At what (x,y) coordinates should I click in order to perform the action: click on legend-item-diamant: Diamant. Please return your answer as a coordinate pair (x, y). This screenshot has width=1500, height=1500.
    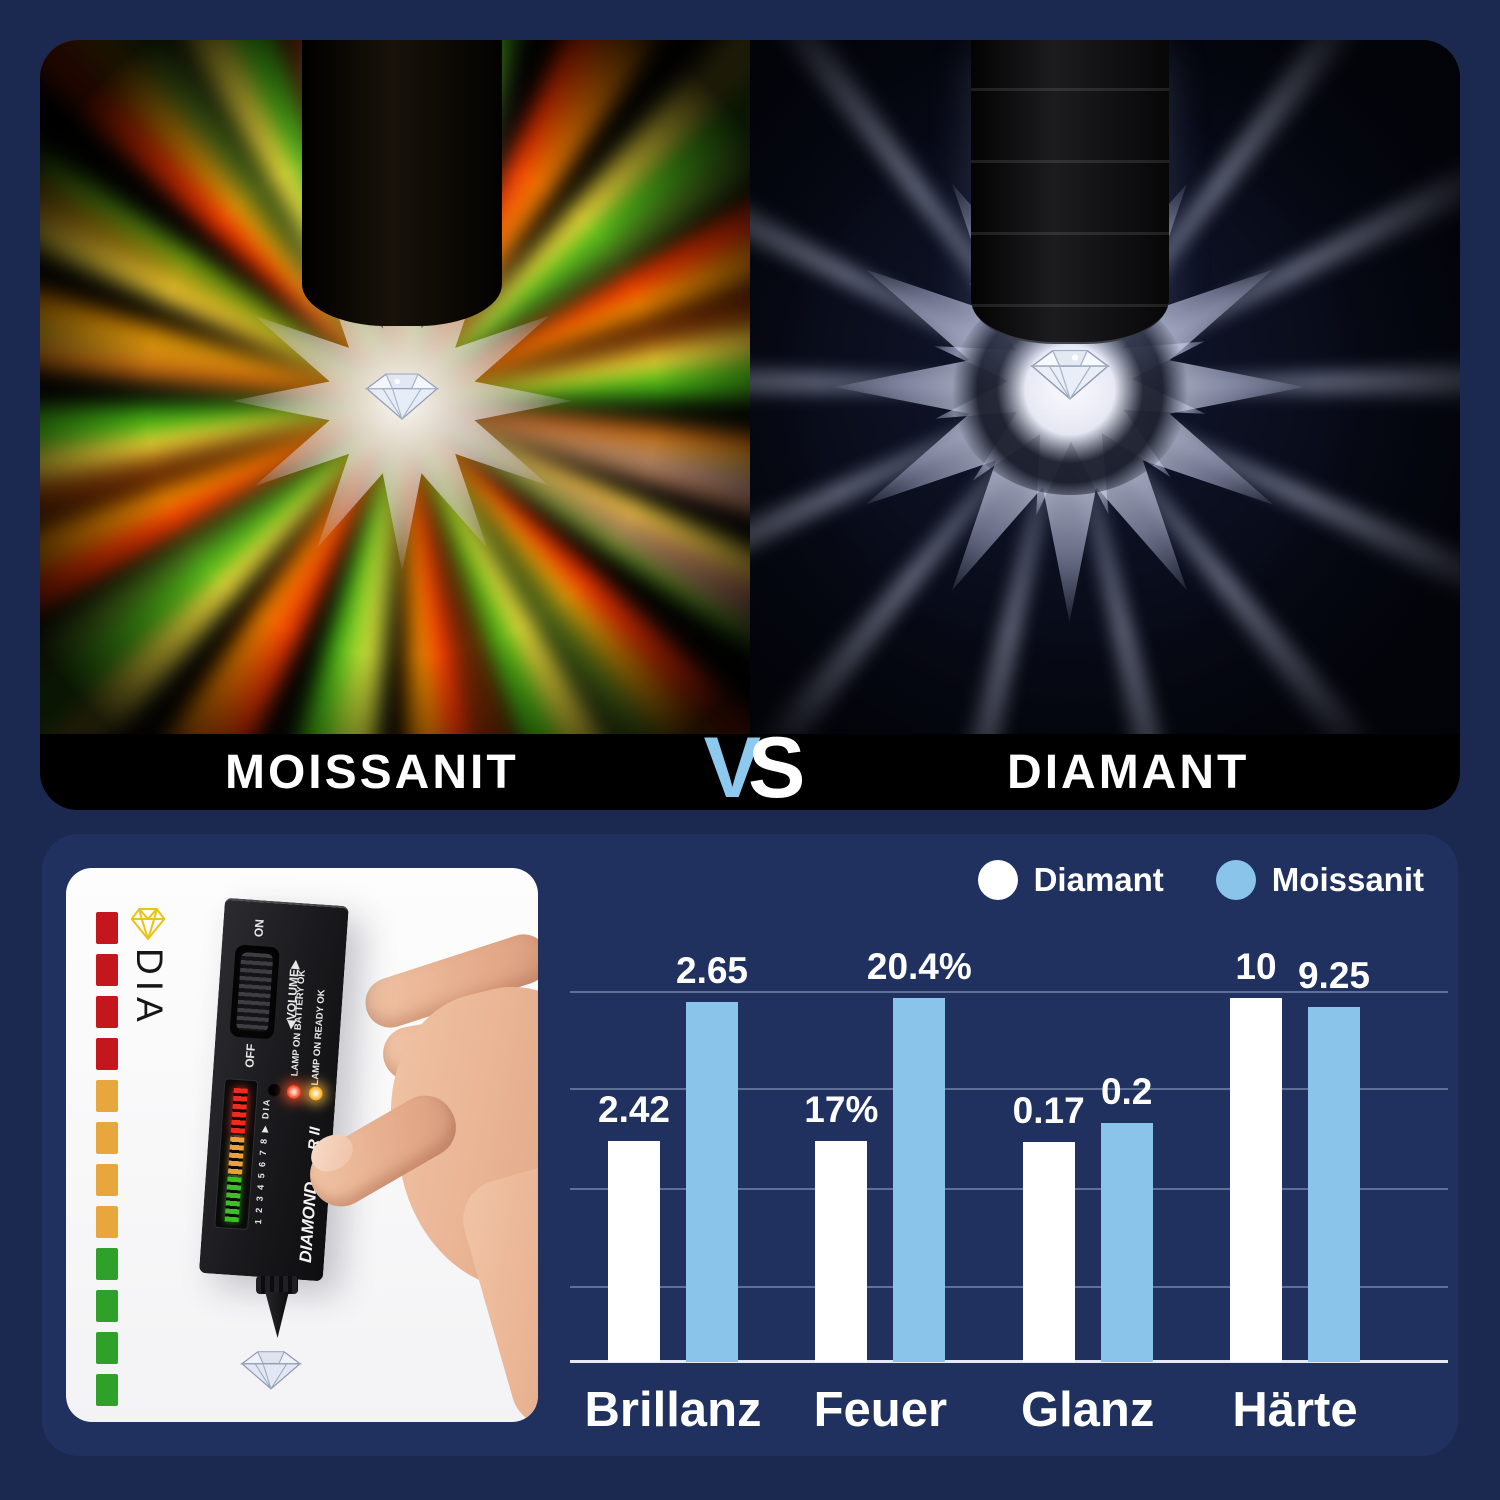
    Looking at the image, I should click on (1070, 880).